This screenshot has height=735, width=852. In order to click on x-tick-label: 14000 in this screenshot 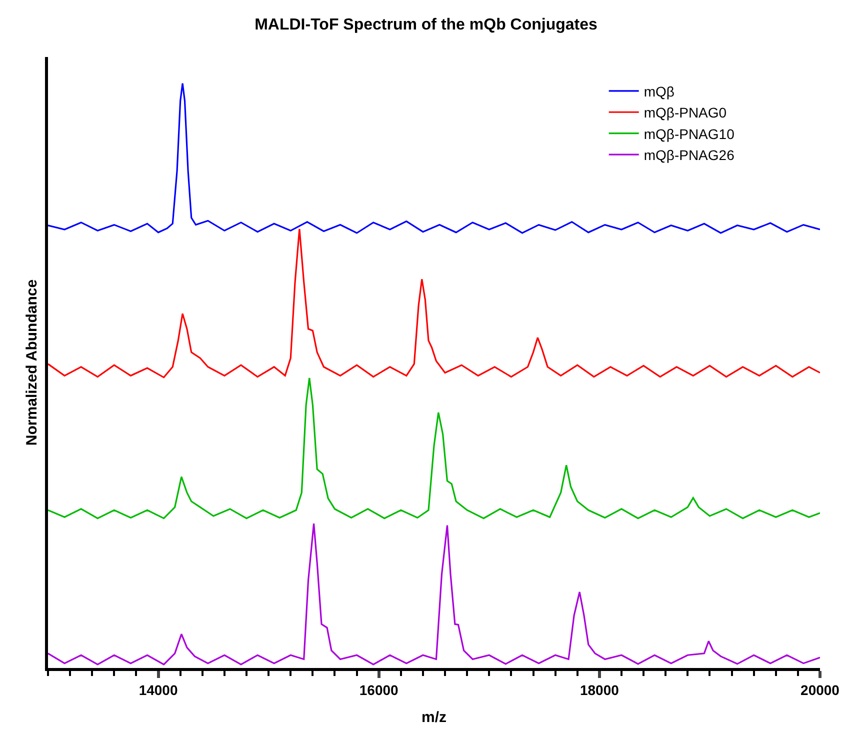, I will do `click(158, 690)`.